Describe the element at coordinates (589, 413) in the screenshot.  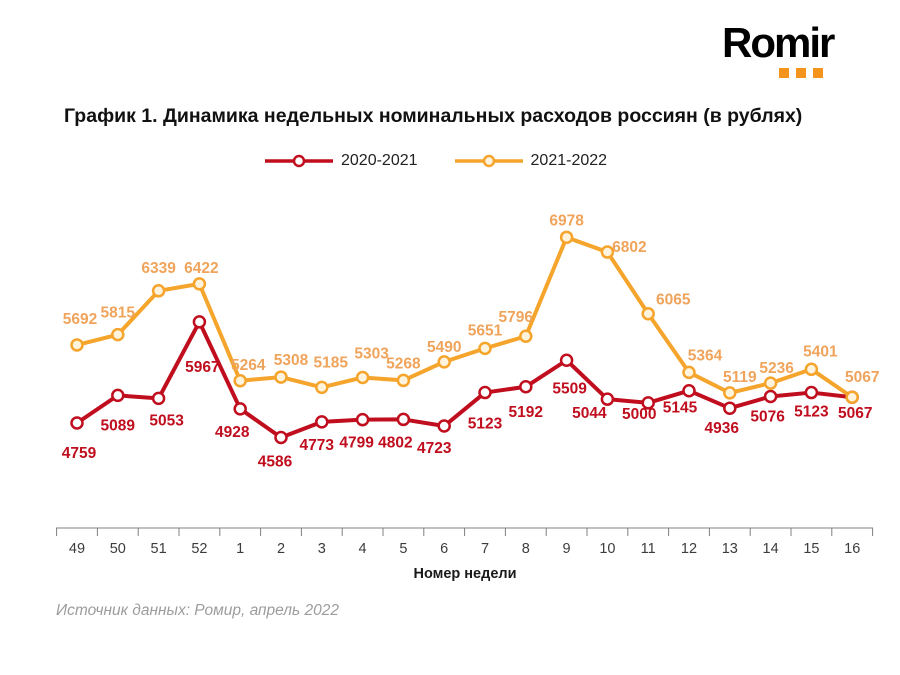
I see `data-point-label: 5044` at that location.